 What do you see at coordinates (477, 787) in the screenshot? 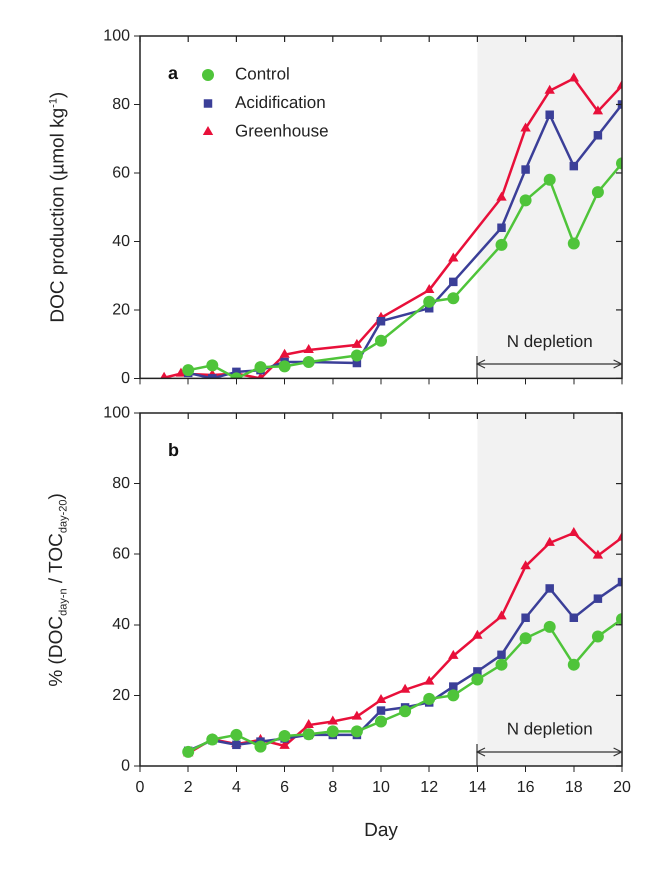
I see `x-tick-label: 14` at bounding box center [477, 787].